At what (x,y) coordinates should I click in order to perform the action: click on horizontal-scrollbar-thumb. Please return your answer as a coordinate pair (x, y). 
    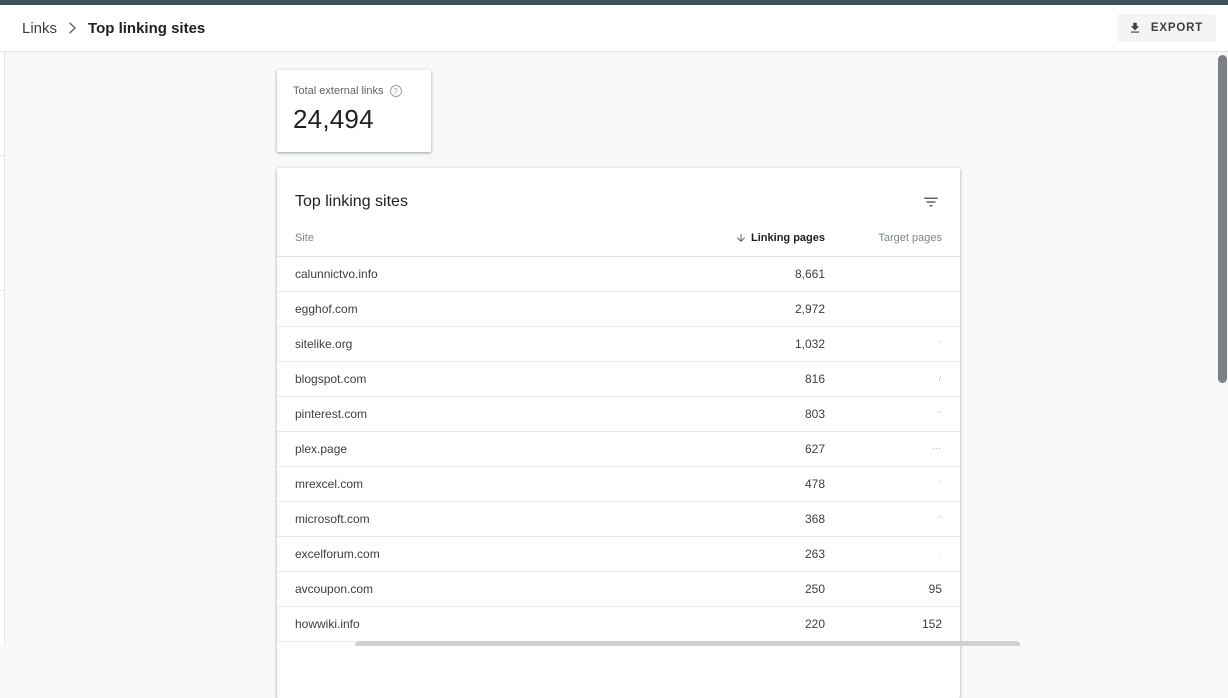
    Looking at the image, I should click on (687, 643).